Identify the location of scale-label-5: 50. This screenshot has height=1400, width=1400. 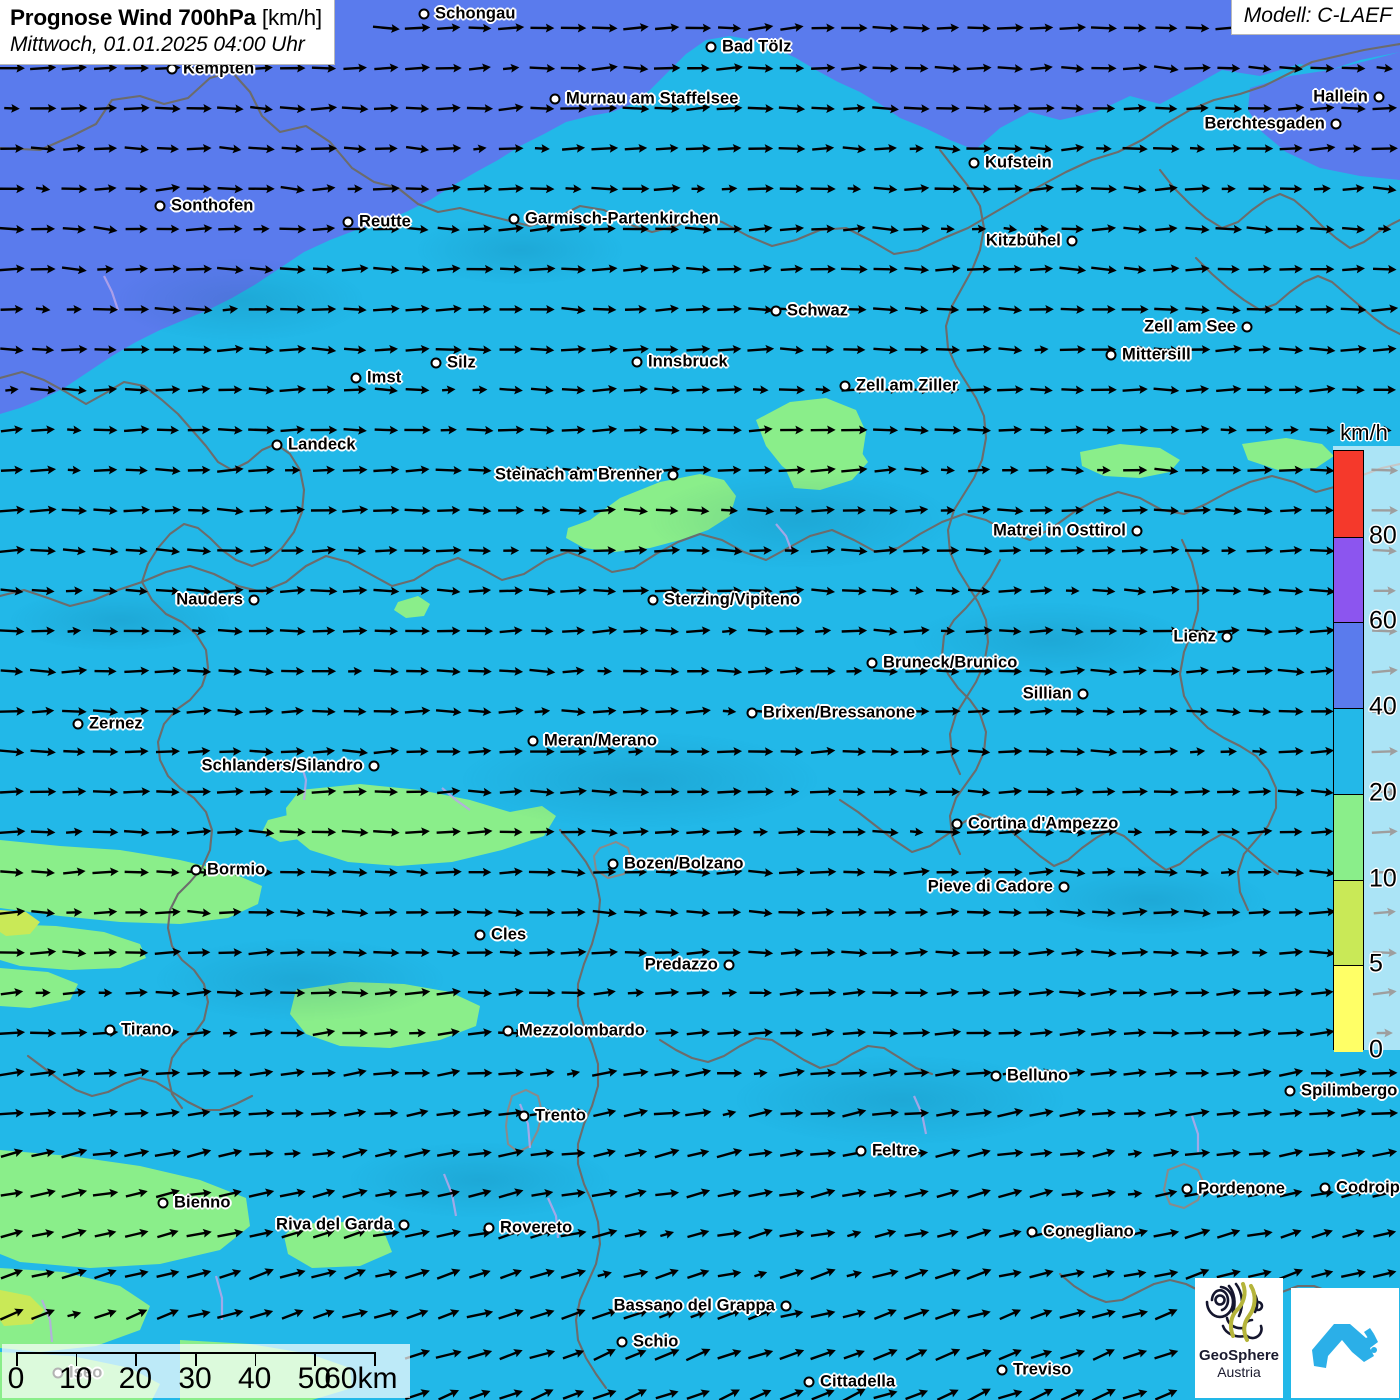
(314, 1378).